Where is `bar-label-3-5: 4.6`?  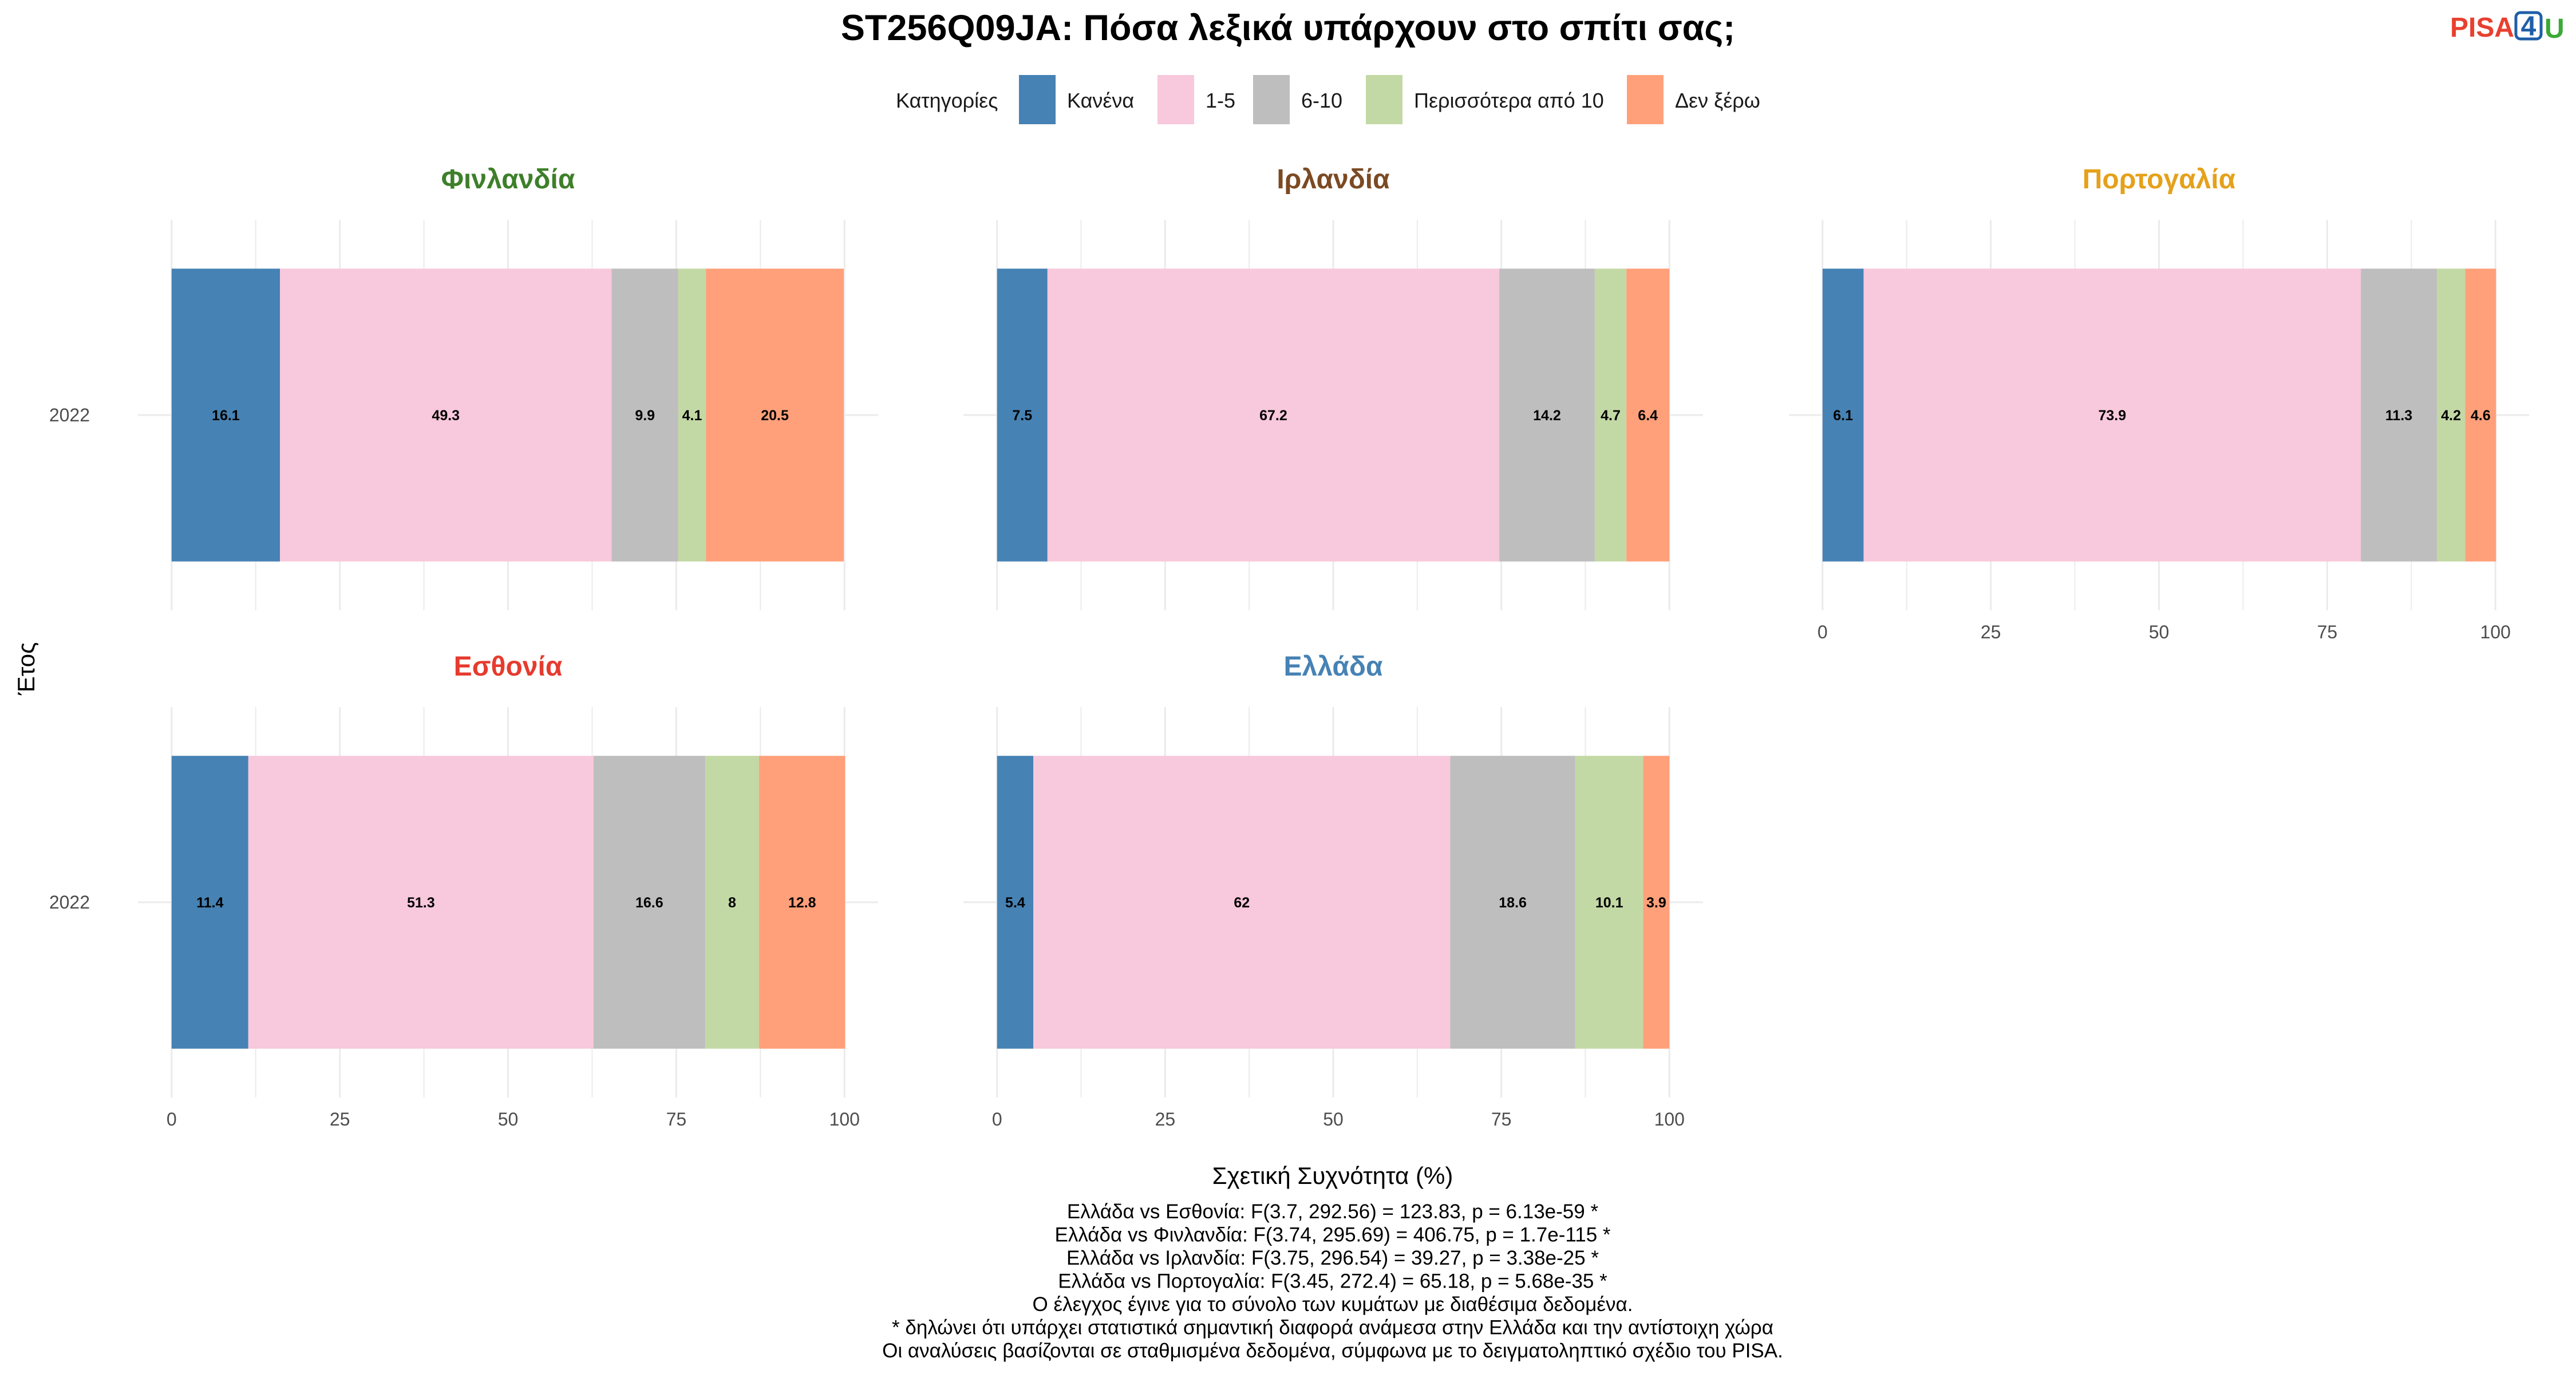
bar-label-3-5: 4.6 is located at coordinates (2481, 416).